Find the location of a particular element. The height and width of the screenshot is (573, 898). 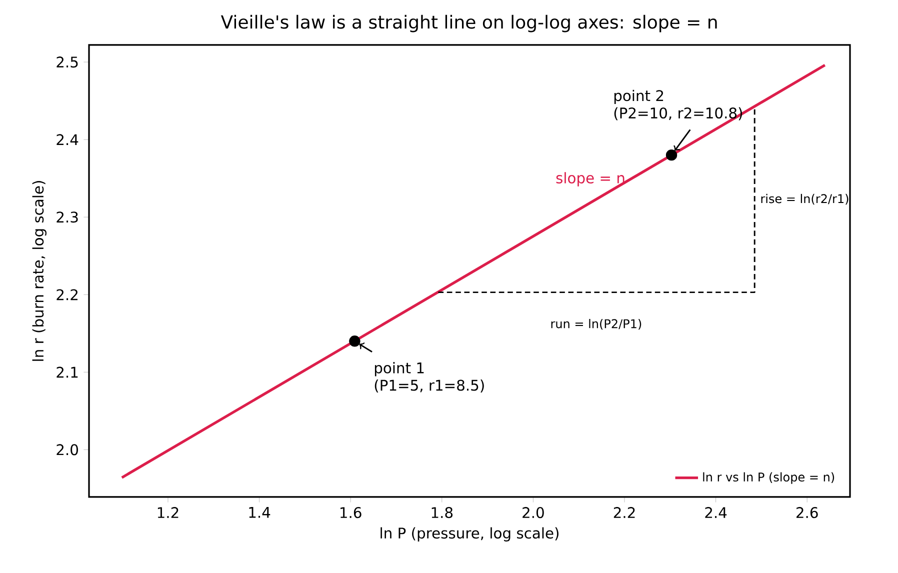

y-tick-label: 2.4 is located at coordinates (67, 140).